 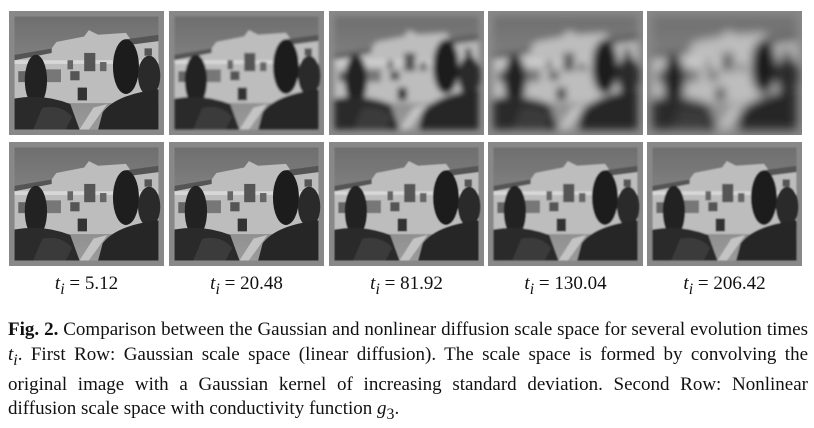 I want to click on caption-math: g, so click(x=382, y=409).